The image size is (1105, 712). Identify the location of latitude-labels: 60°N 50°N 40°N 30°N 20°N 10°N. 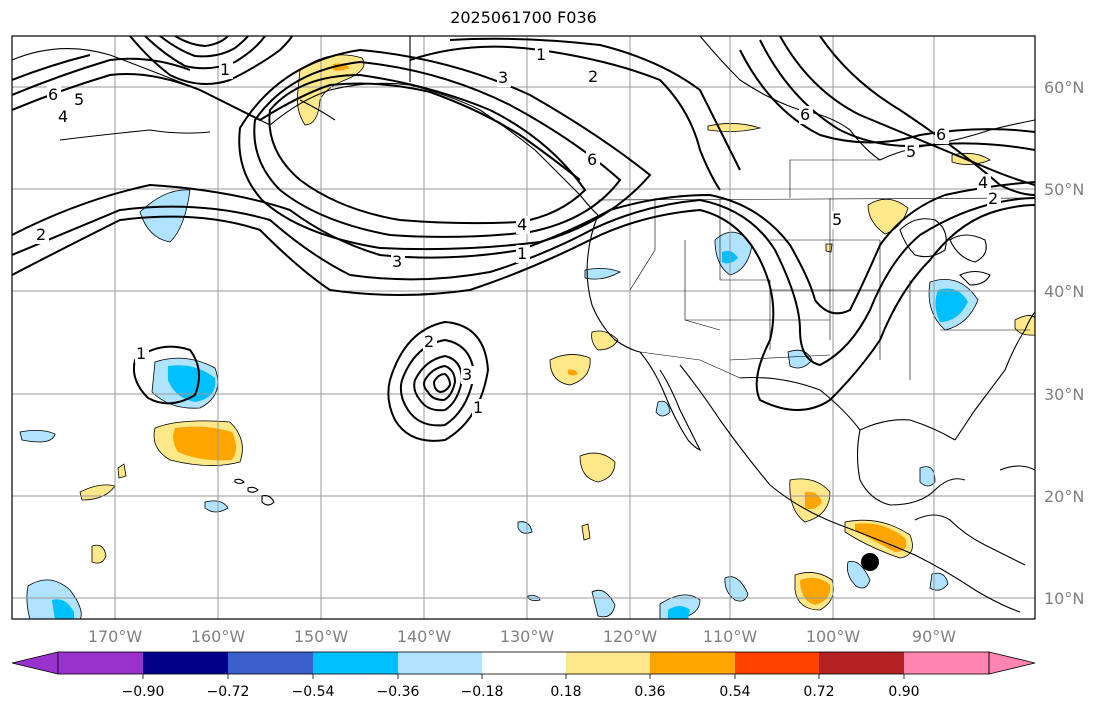
(1064, 343).